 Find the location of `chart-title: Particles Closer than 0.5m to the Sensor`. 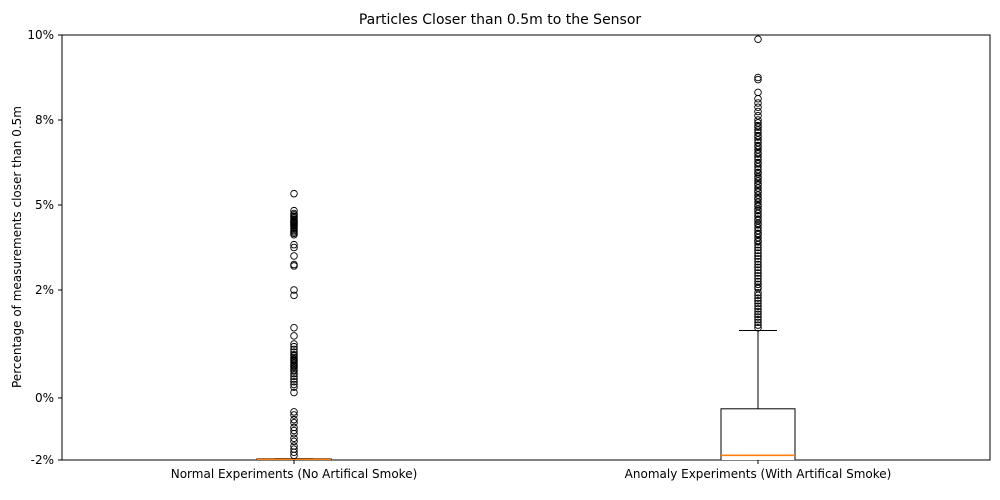

chart-title: Particles Closer than 0.5m to the Sensor is located at coordinates (500, 20).